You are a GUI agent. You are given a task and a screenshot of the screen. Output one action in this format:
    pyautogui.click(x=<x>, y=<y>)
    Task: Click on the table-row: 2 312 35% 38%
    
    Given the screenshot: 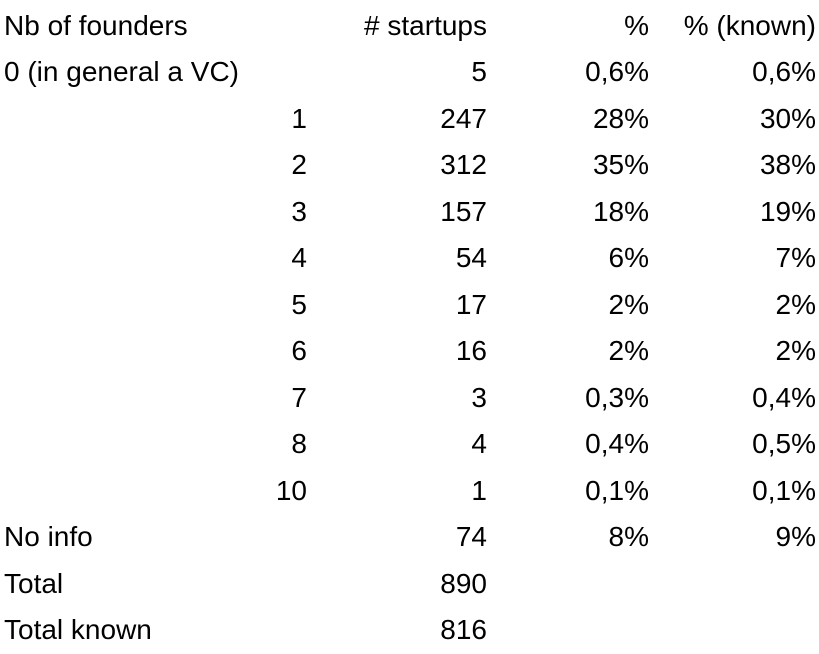 What is the action you would take?
    pyautogui.click(x=410, y=165)
    